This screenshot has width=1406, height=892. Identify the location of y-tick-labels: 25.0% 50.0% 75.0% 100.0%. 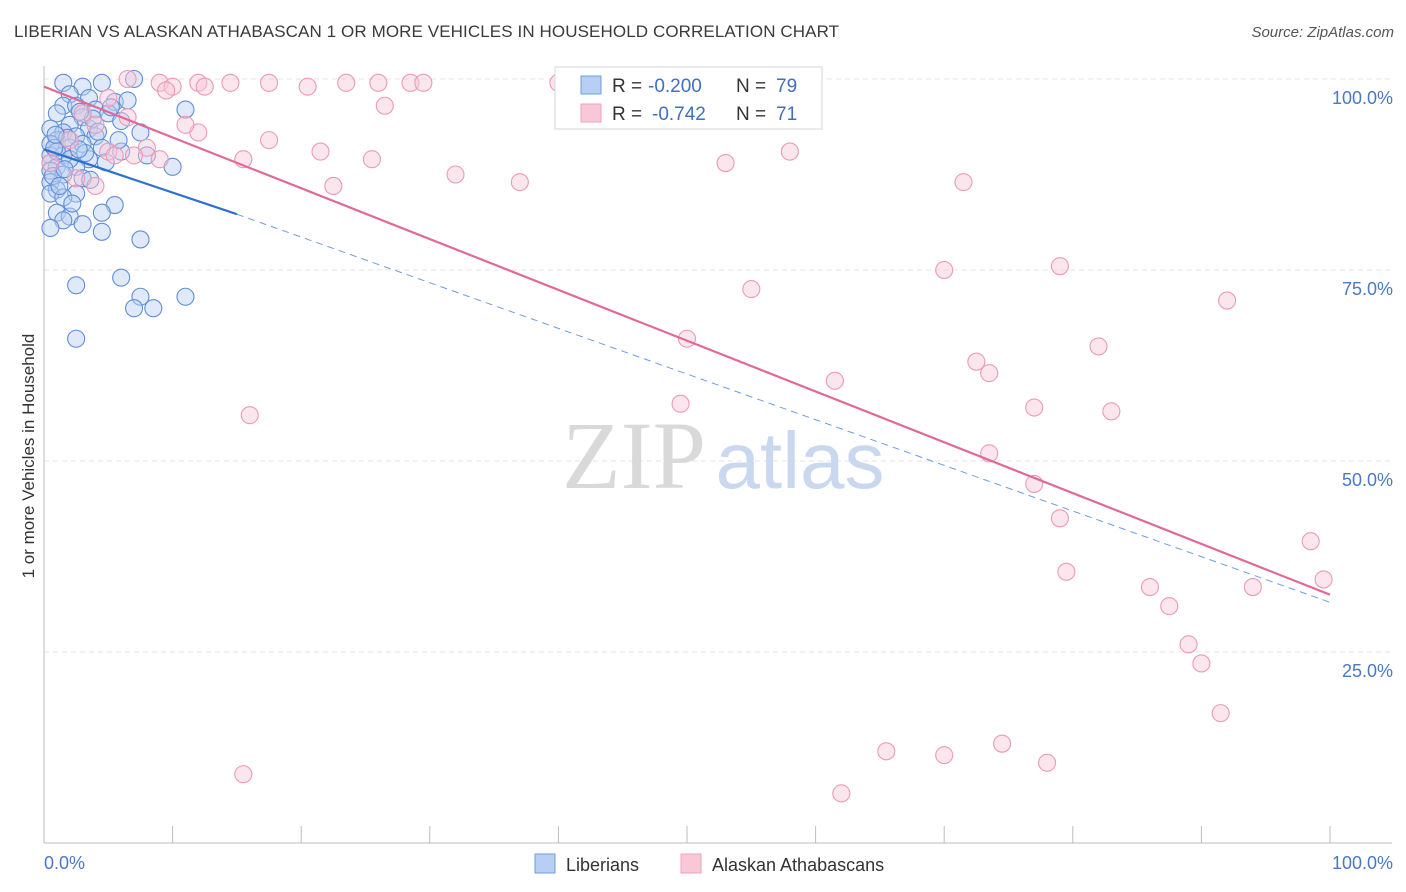
(1362, 384).